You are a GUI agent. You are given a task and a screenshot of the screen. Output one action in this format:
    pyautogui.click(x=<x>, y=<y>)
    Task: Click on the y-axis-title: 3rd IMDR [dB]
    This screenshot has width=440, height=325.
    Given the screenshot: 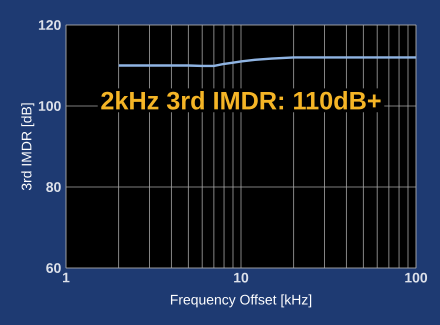 What is the action you would take?
    pyautogui.click(x=27, y=146)
    